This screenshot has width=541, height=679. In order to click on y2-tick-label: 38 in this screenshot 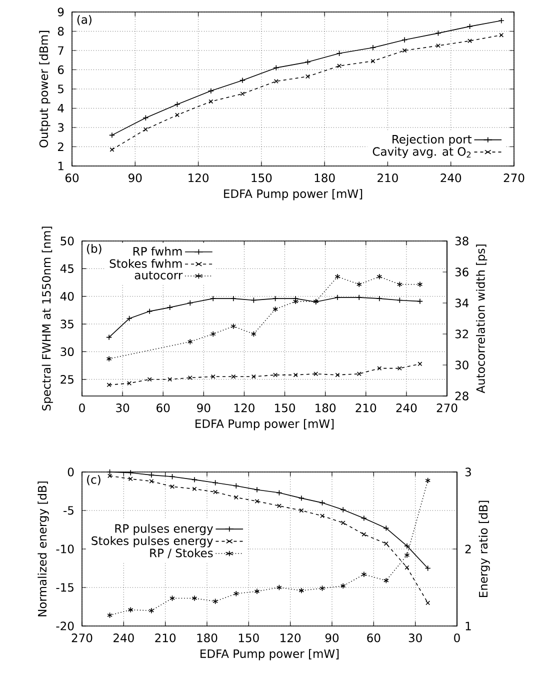, I will do `click(461, 241)`.